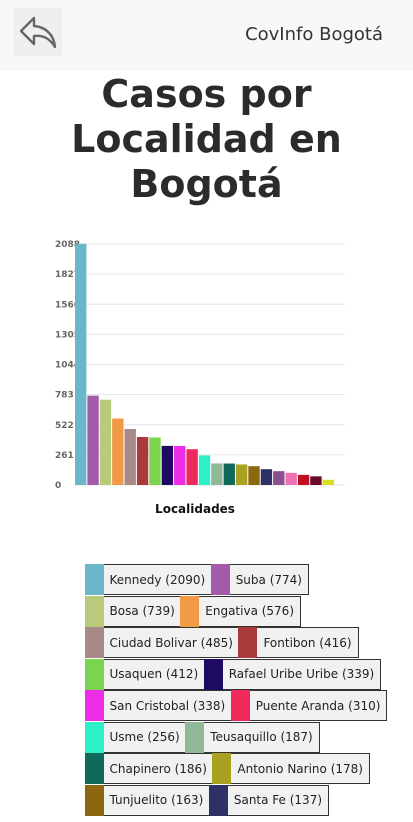 This screenshot has width=413, height=822. Describe the element at coordinates (206, 35) in the screenshot. I see `top-app-bar: CovInfo Bogotá` at that location.